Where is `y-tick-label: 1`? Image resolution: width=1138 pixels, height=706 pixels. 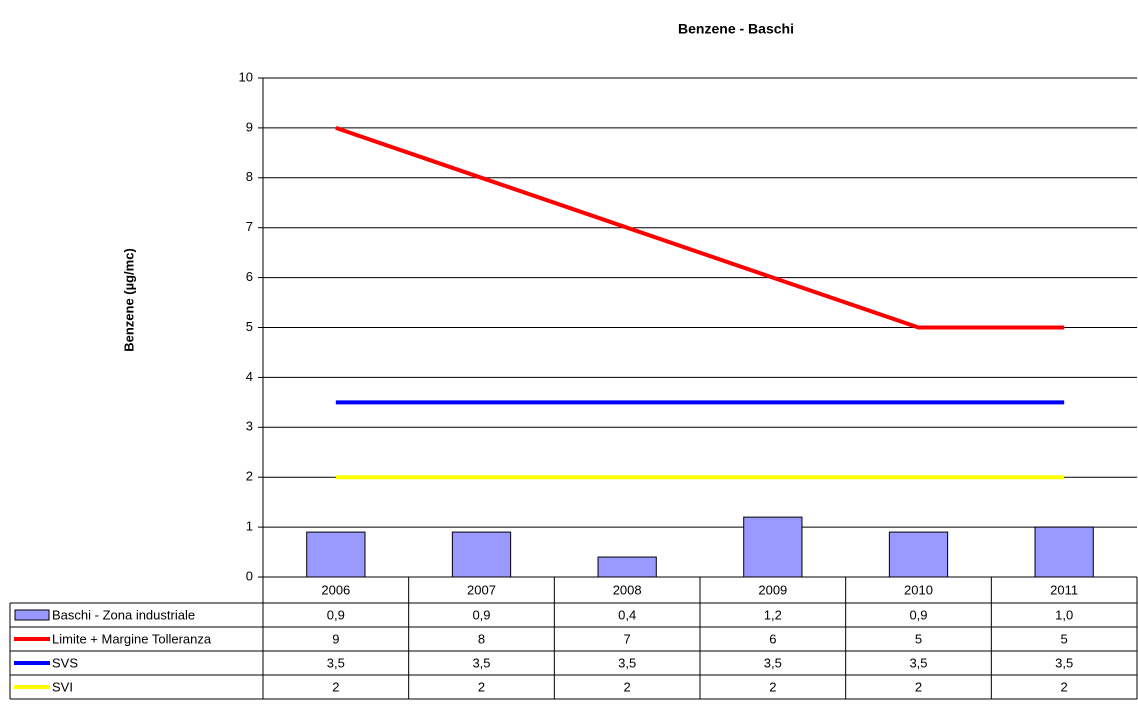 y-tick-label: 1 is located at coordinates (249, 526).